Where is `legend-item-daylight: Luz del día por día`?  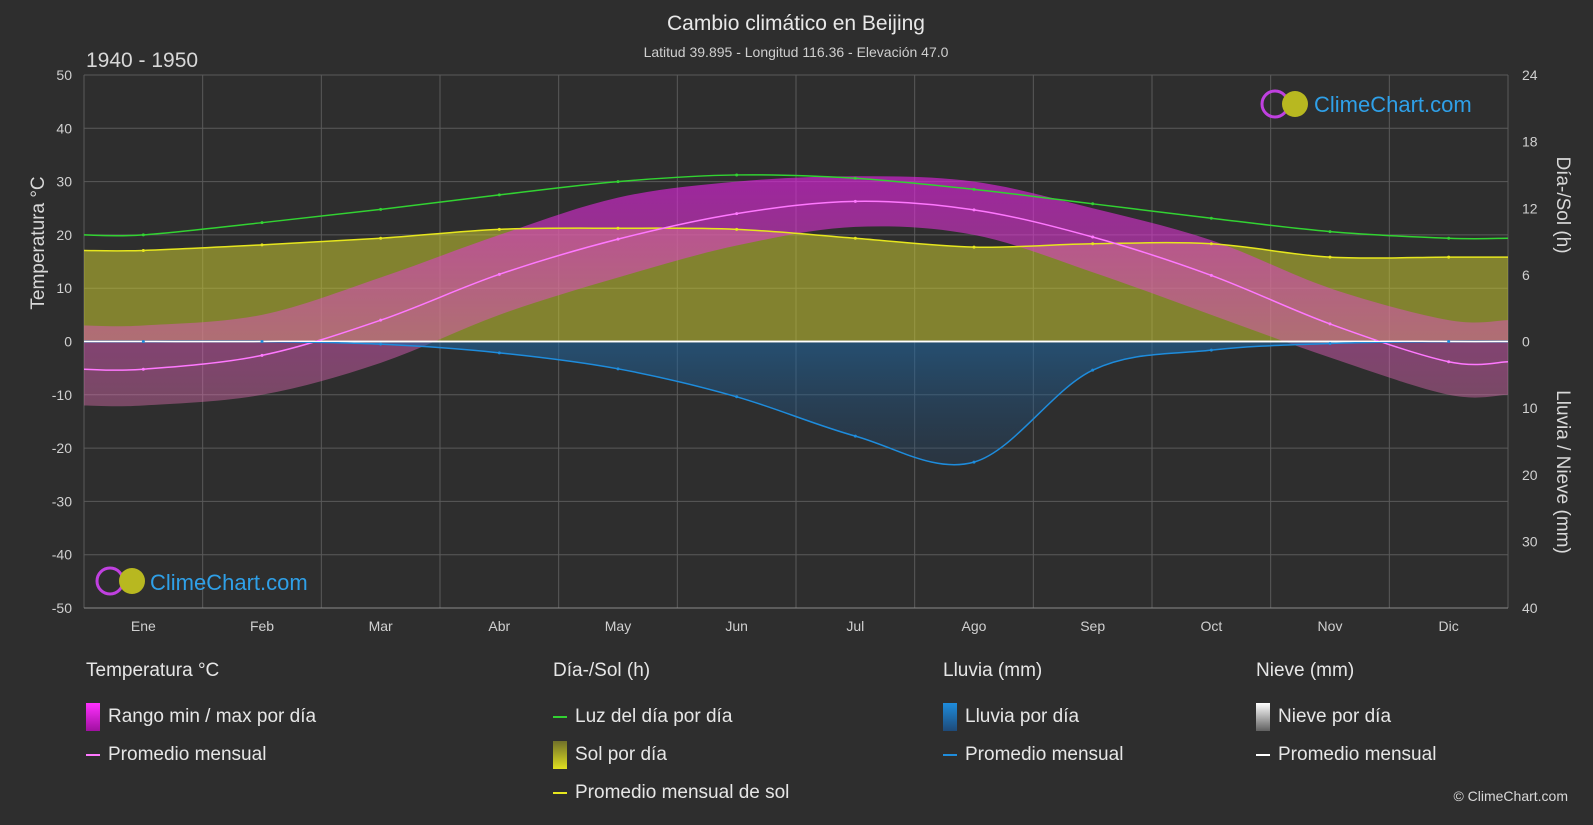 legend-item-daylight: Luz del día por día is located at coordinates (671, 717).